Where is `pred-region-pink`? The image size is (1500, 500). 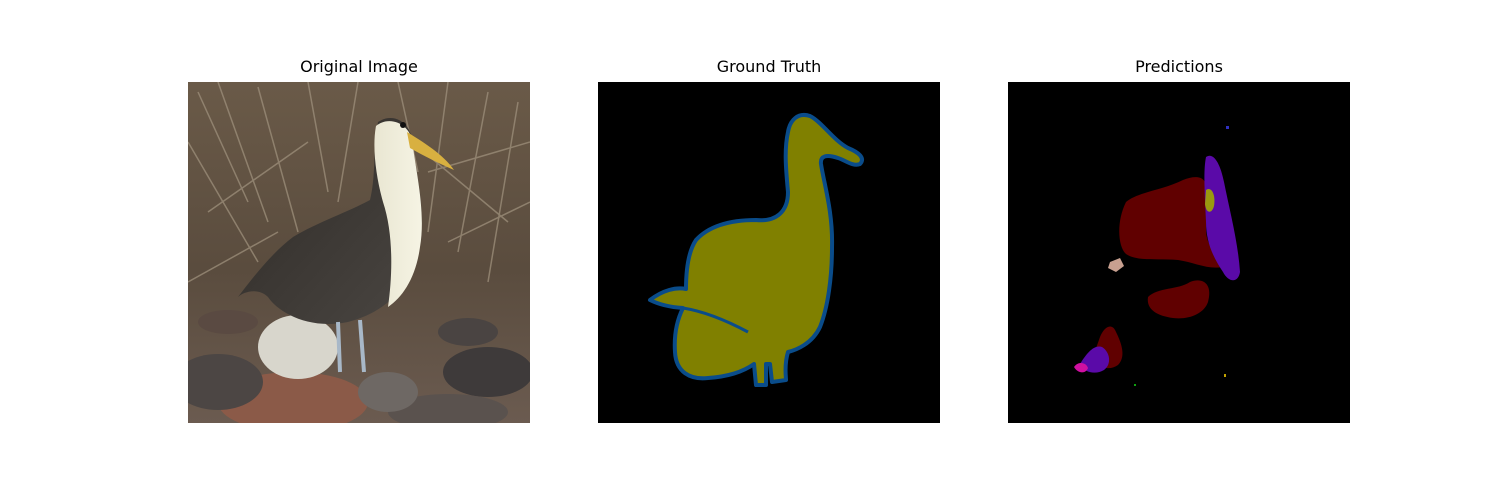
pred-region-pink is located at coordinates (1116, 265).